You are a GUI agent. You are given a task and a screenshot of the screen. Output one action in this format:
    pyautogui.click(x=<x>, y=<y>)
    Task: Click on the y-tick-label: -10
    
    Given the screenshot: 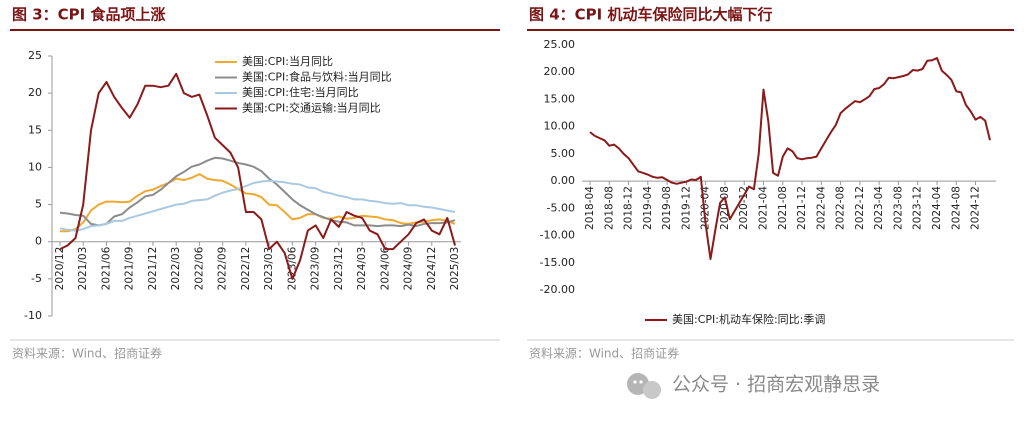 What is the action you would take?
    pyautogui.click(x=33, y=315)
    